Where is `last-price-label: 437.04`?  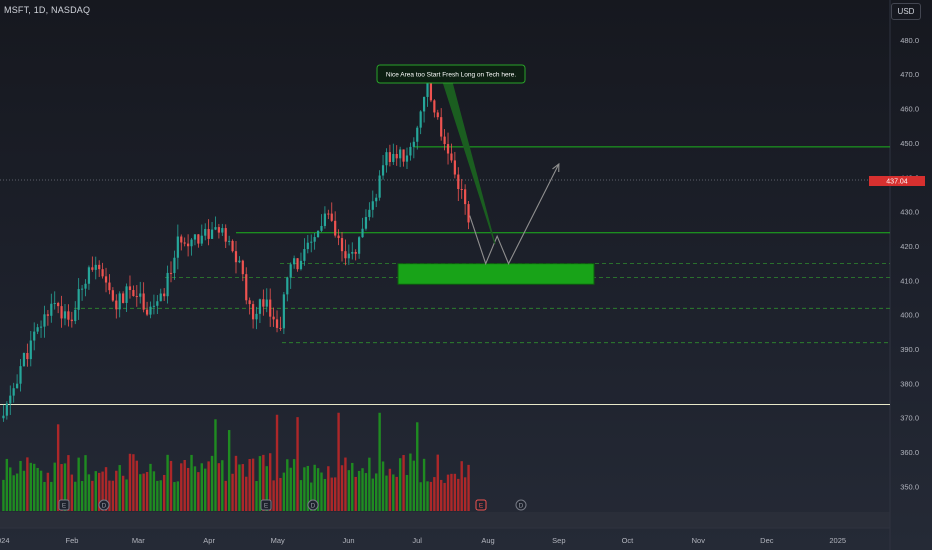
last-price-label: 437.04 is located at coordinates (897, 182).